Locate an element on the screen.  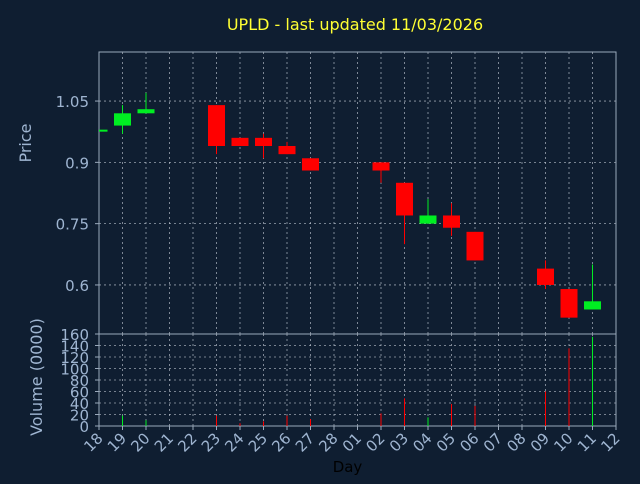
volume-tick-label: 100 is located at coordinates (74, 370).